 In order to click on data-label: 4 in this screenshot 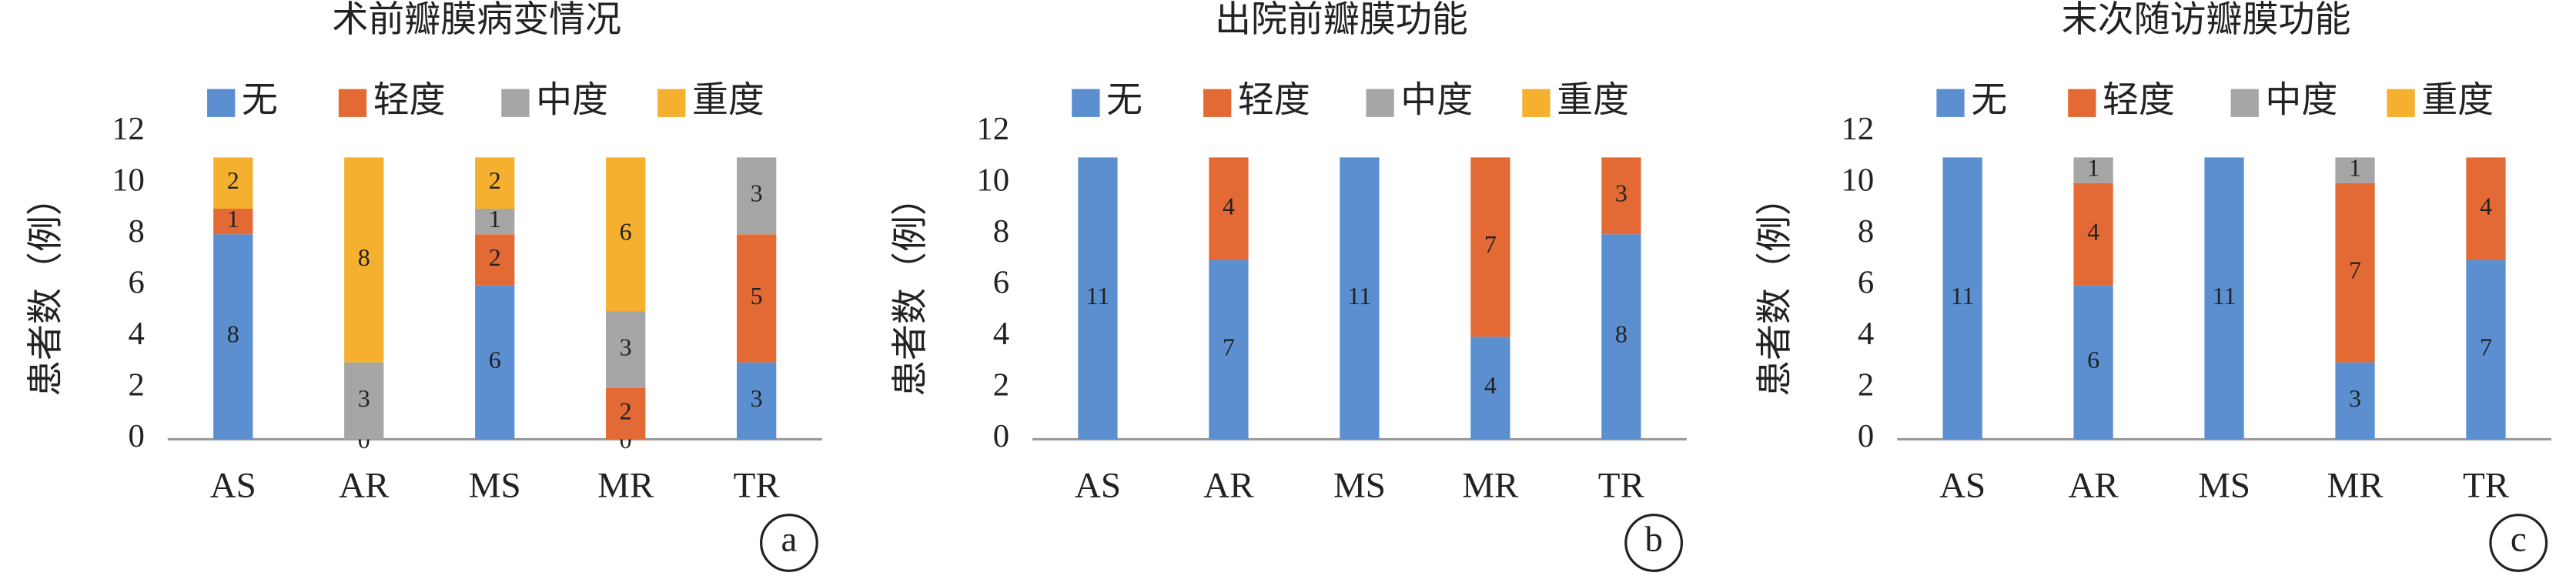, I will do `click(1229, 206)`.